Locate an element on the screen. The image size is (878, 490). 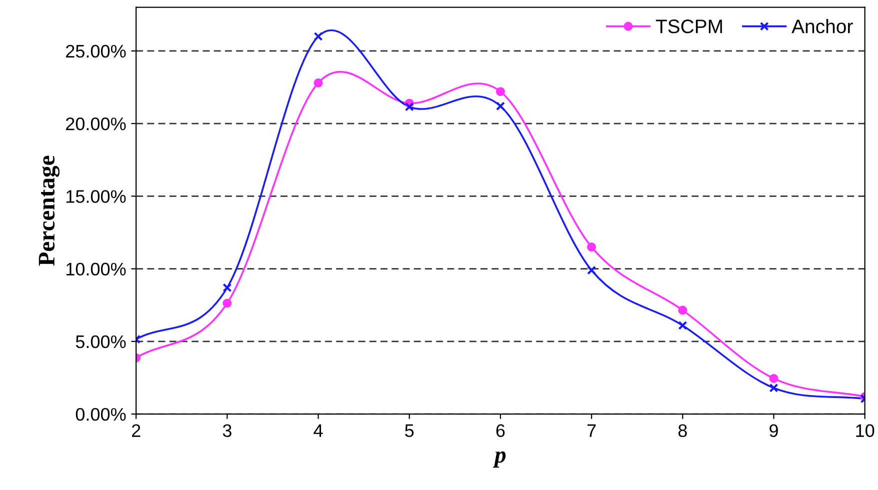
x-axis-title: p is located at coordinates (499, 459).